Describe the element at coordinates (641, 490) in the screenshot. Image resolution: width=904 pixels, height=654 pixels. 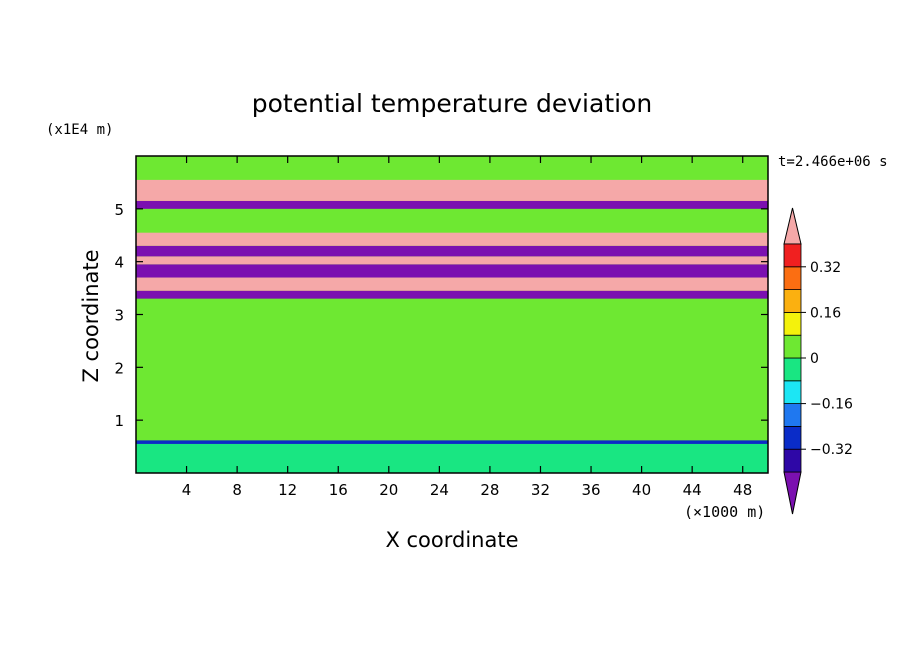
I see `x-tick-label: 40` at that location.